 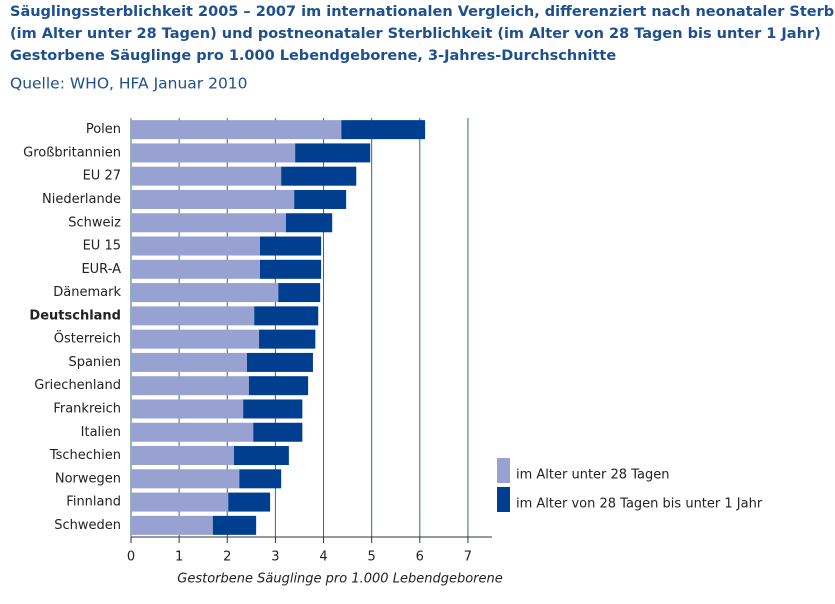 I want to click on y-tick-label: Frankreich, so click(x=87, y=408).